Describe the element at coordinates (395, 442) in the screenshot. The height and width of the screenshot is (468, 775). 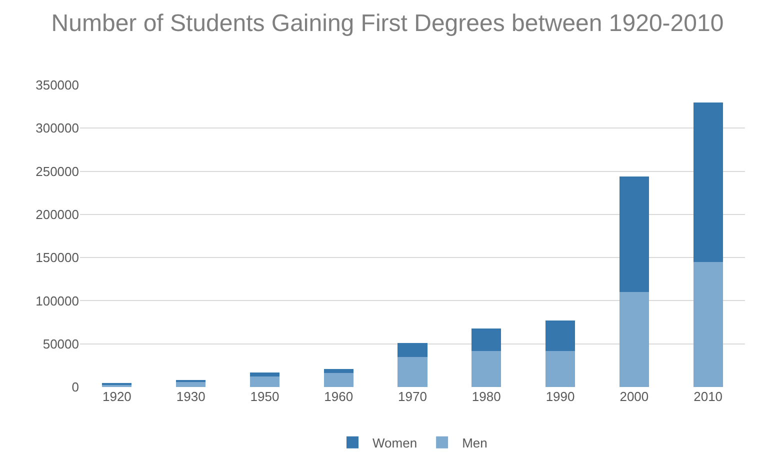
I see `legend-label: Women` at that location.